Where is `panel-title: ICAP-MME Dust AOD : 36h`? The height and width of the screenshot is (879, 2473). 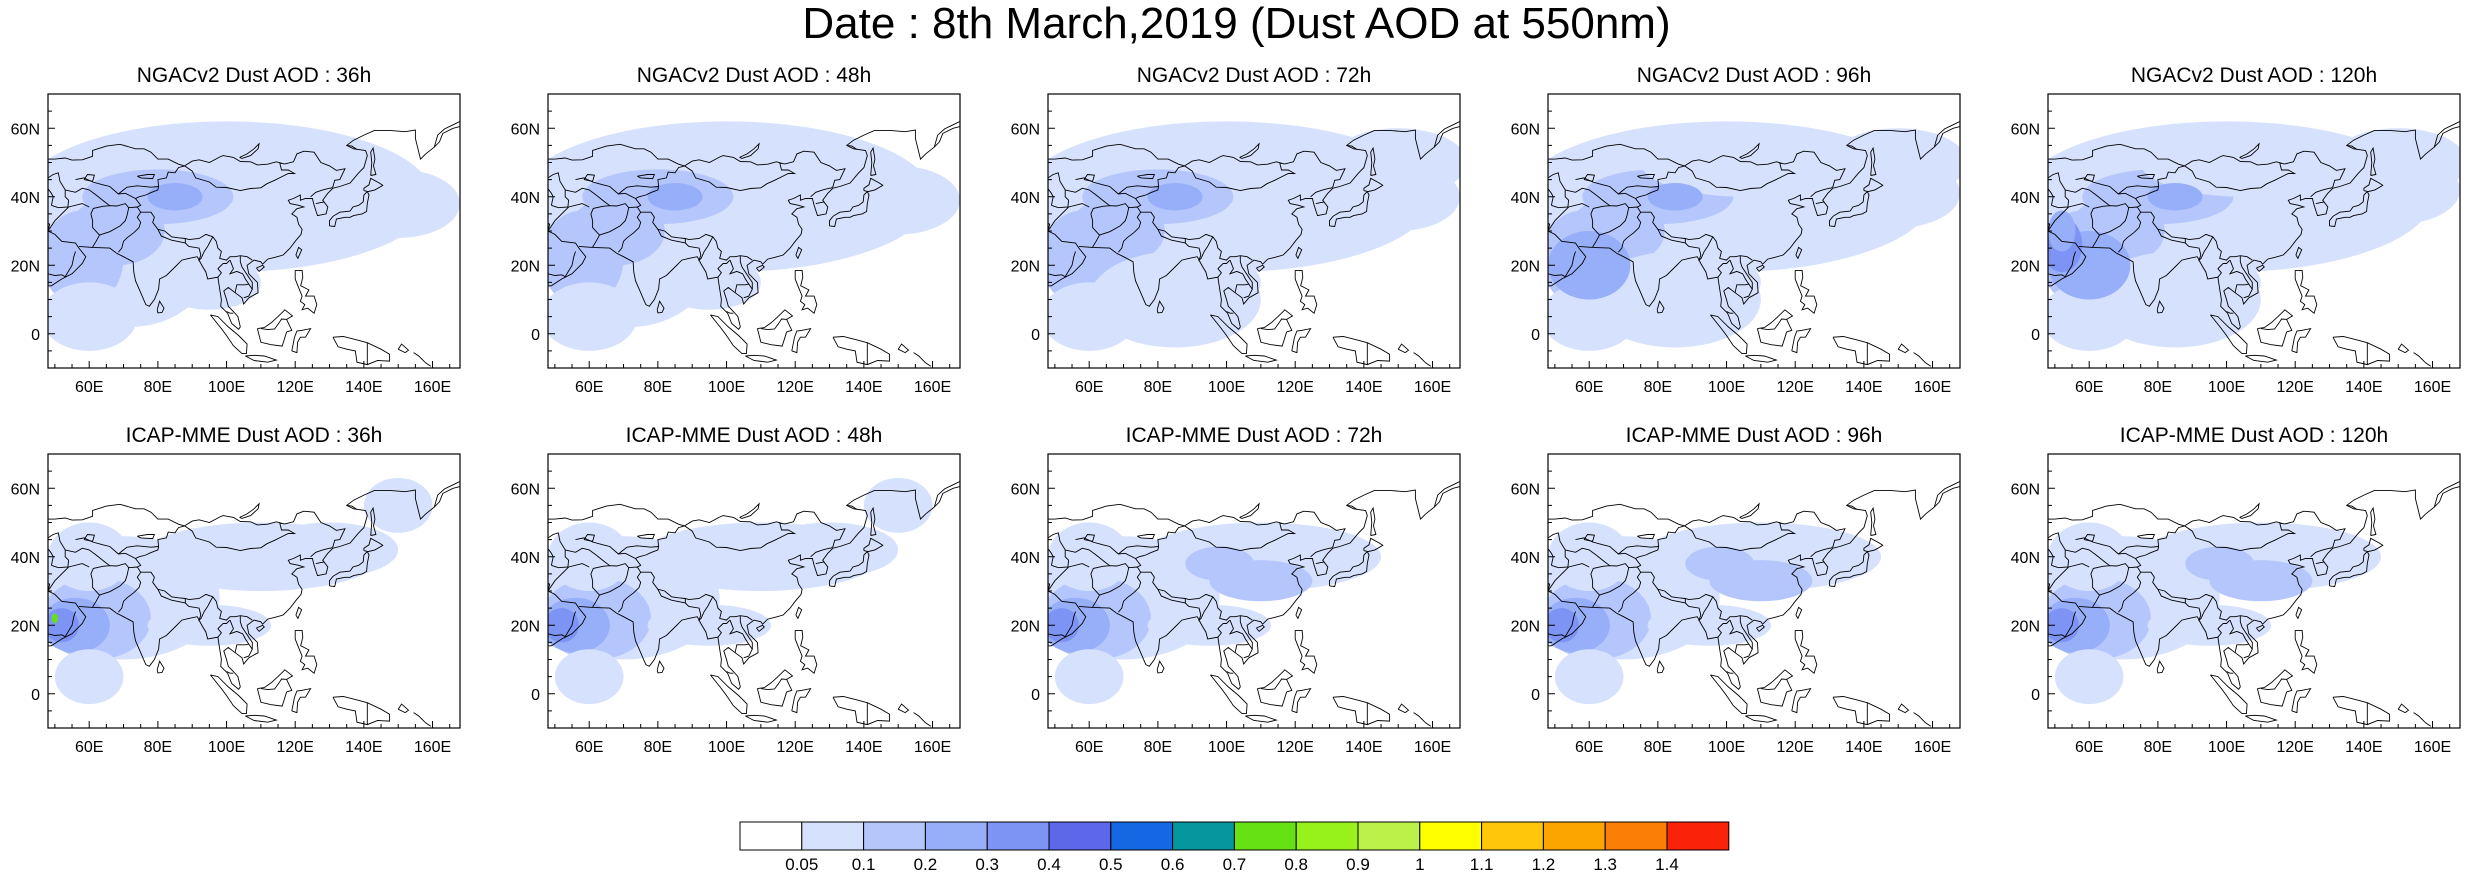
panel-title: ICAP-MME Dust AOD : 36h is located at coordinates (254, 435).